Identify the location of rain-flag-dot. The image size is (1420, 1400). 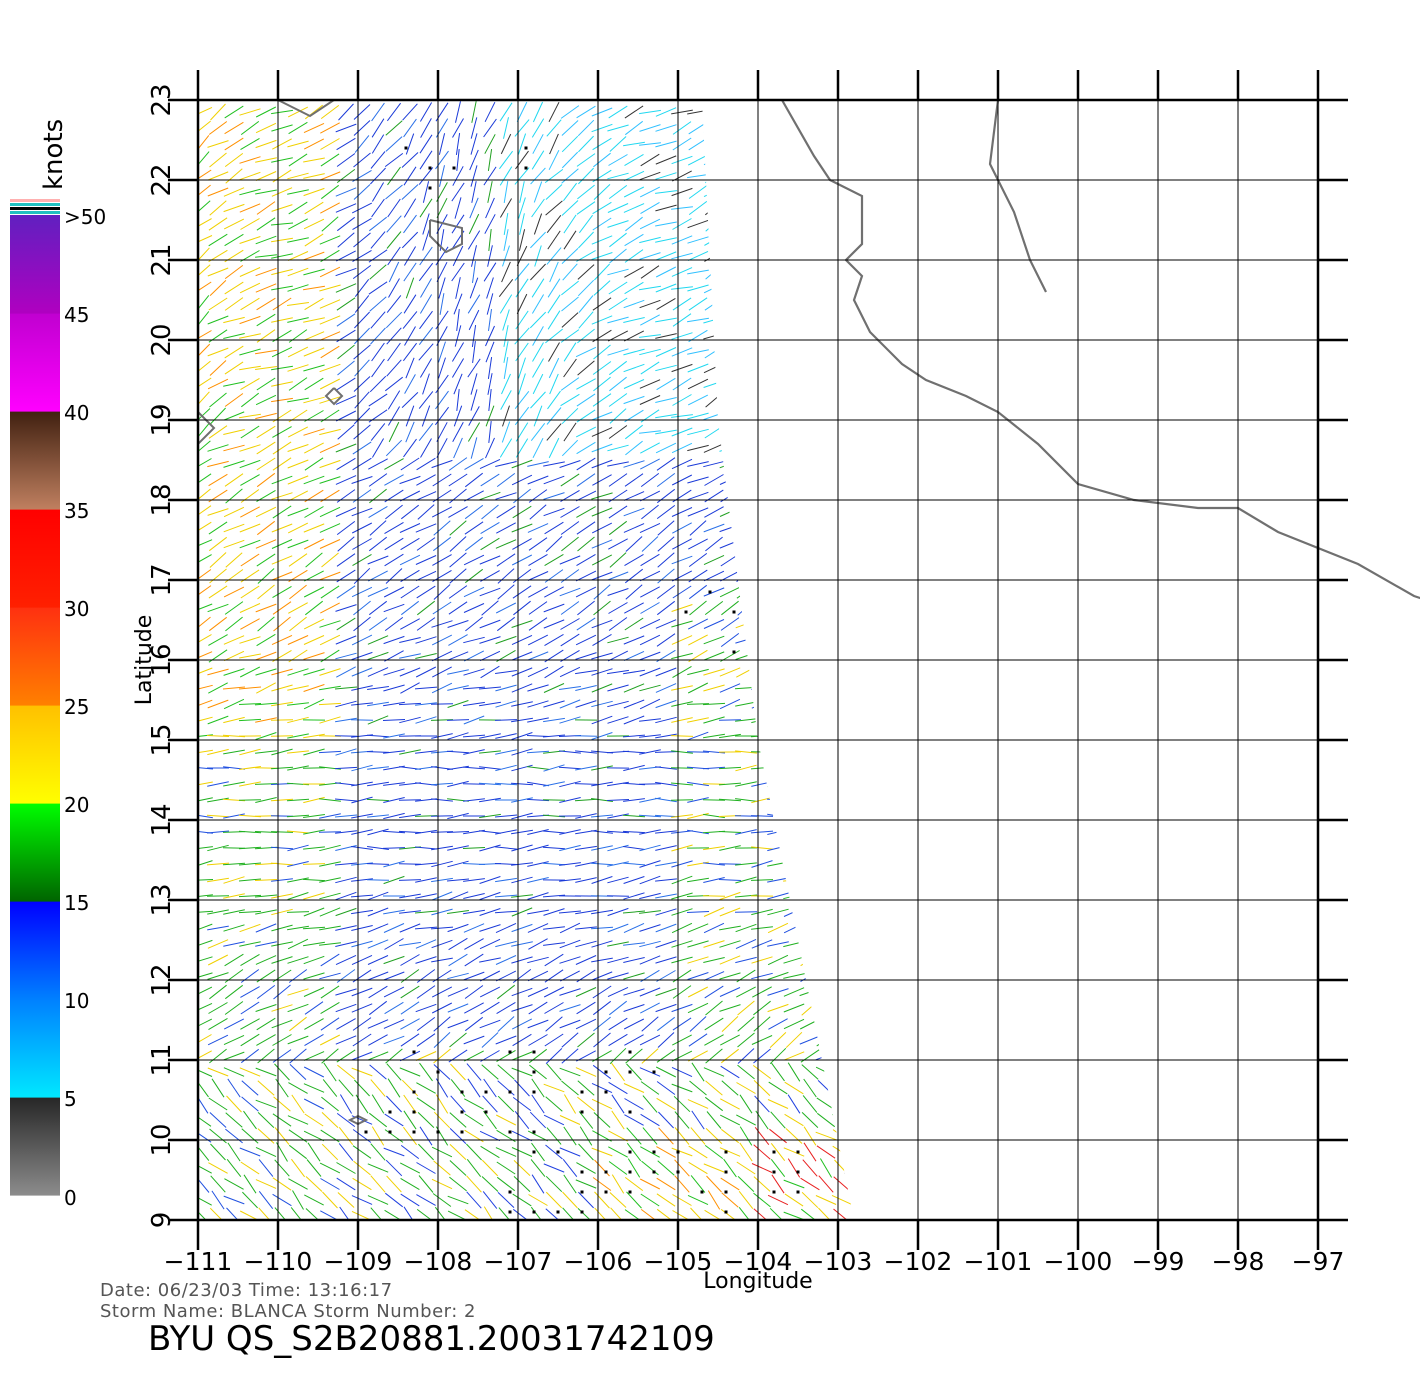
(630, 1112).